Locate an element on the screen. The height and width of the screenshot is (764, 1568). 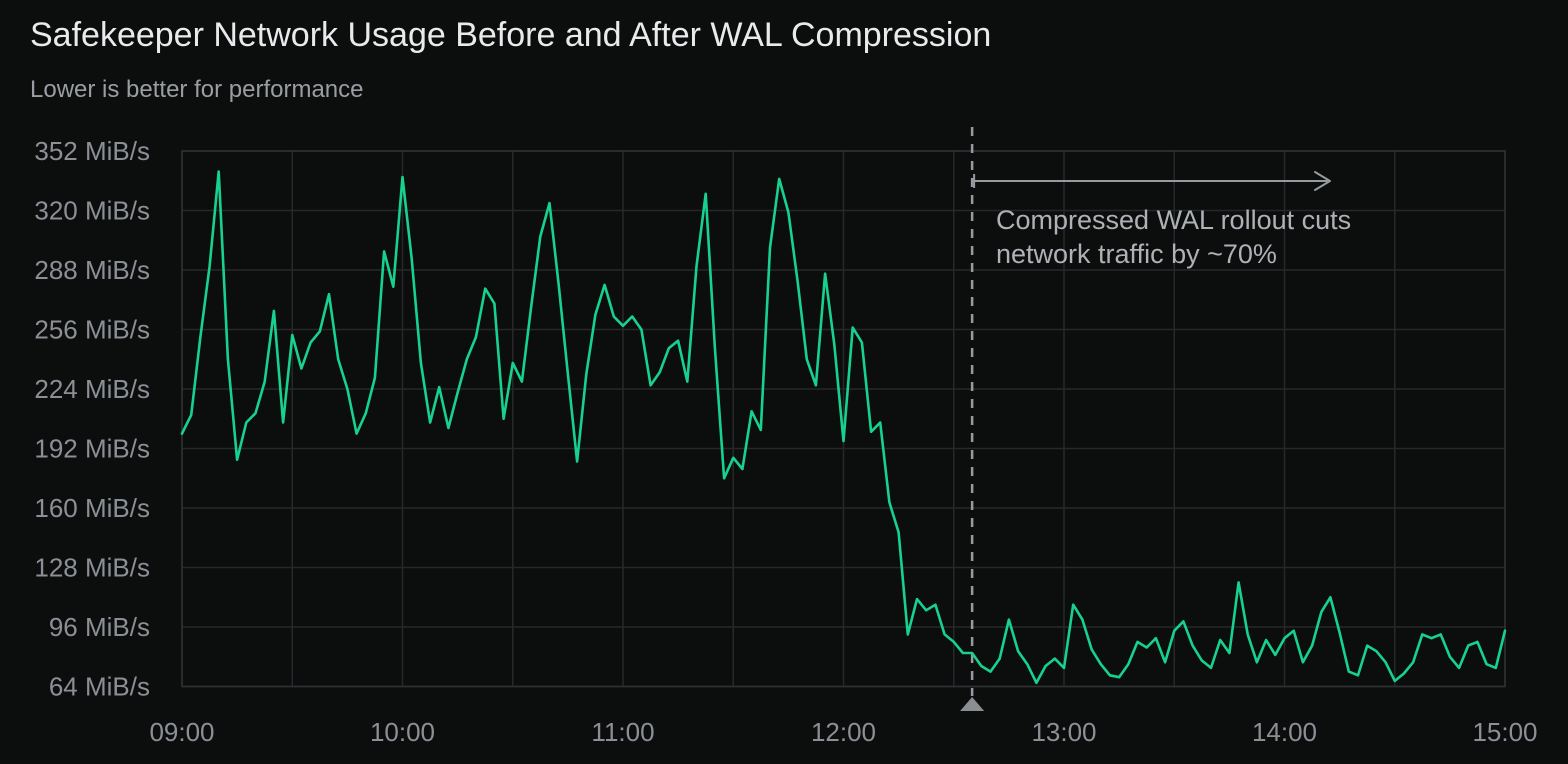
x-tick-label: 11:00 is located at coordinates (622, 732).